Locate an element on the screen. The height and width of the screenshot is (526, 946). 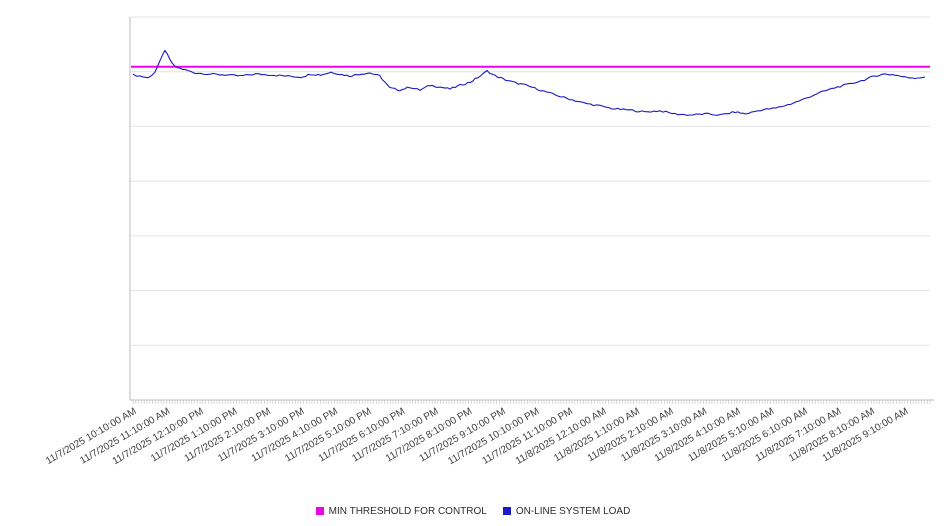
legend-label-load: ON-LINE SYSTEM LOAD is located at coordinates (573, 511).